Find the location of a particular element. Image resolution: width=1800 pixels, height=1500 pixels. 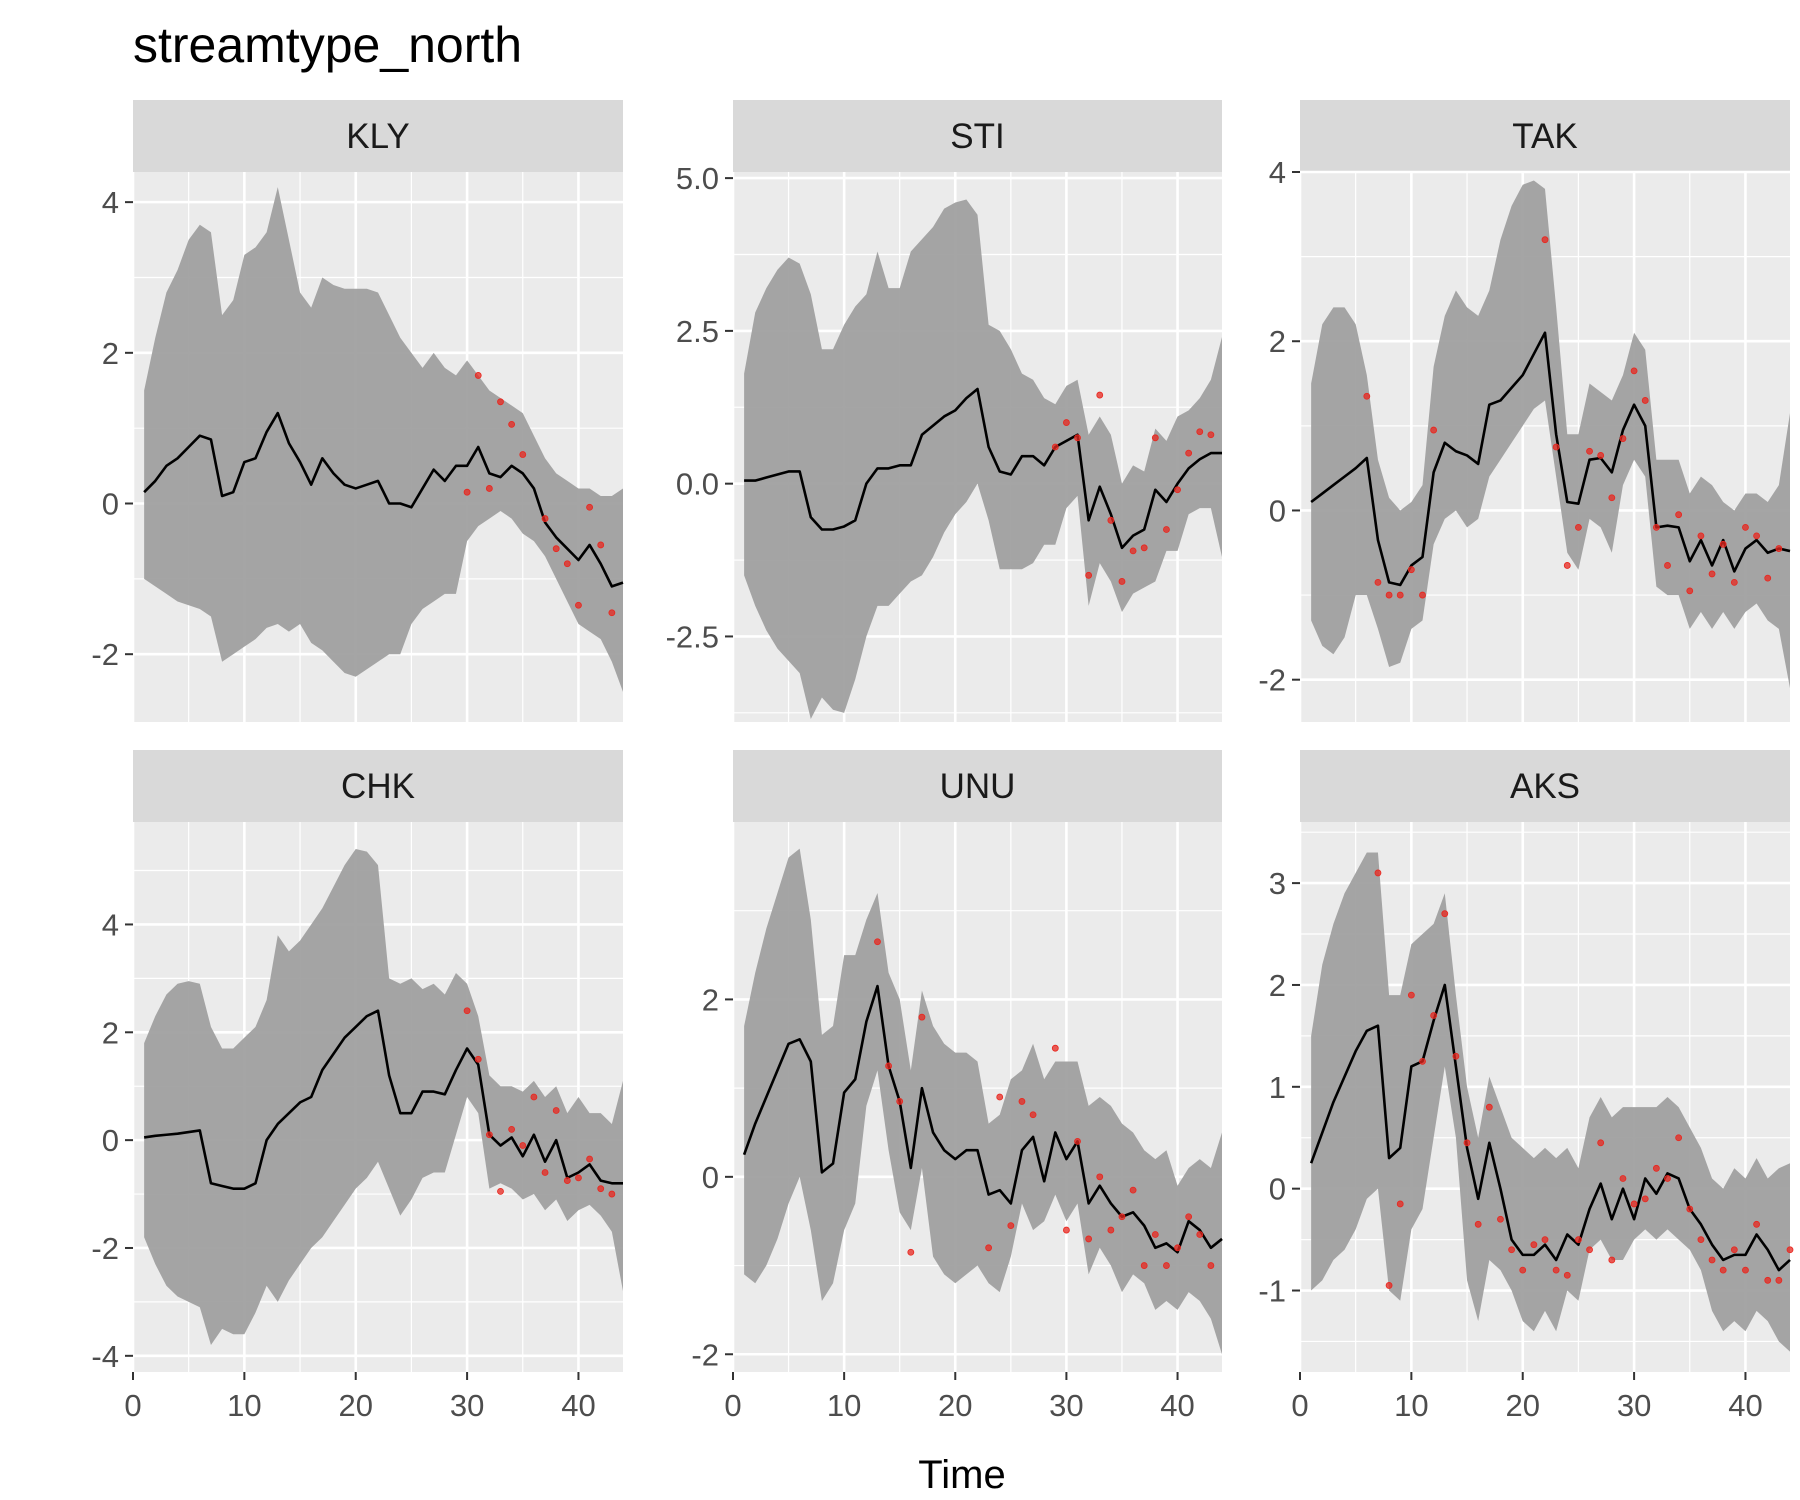

x-tick-label: 10 is located at coordinates (1411, 1405).